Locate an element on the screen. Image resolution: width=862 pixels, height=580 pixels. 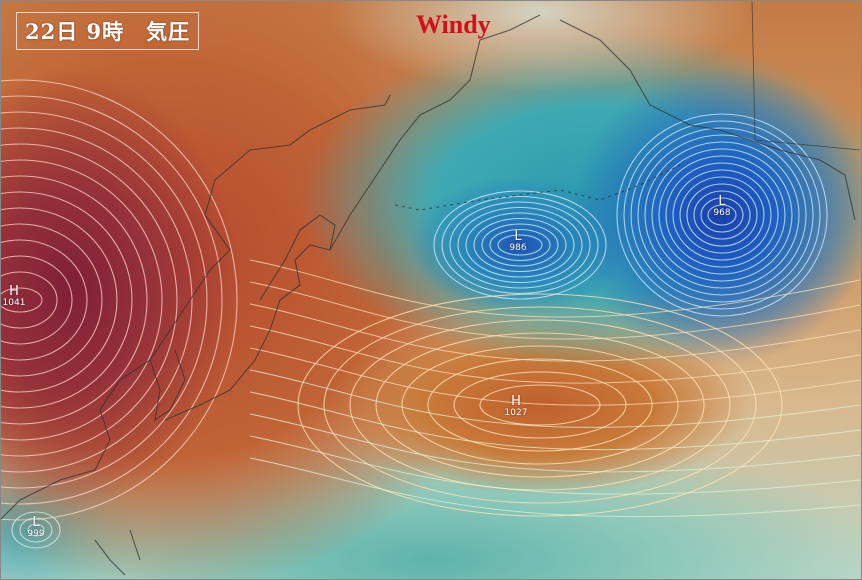
low-pressure-center: L 968 is located at coordinates (721, 206).